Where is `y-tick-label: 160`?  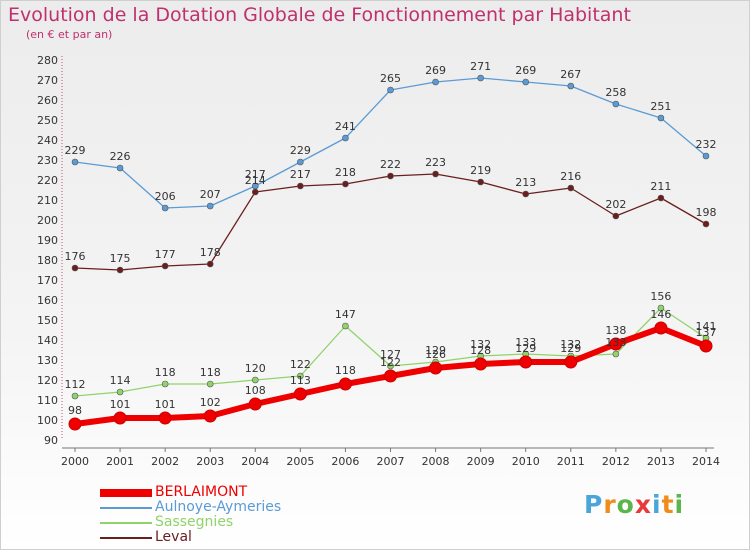
y-tick-label: 160 is located at coordinates (47, 300).